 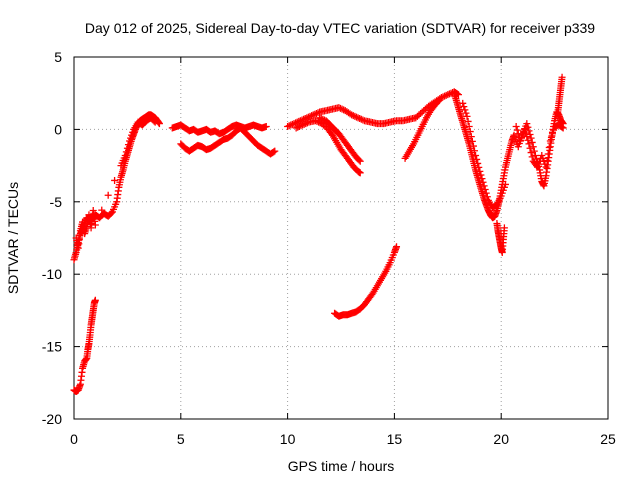 I want to click on x-tick-label: 5, so click(x=181, y=439).